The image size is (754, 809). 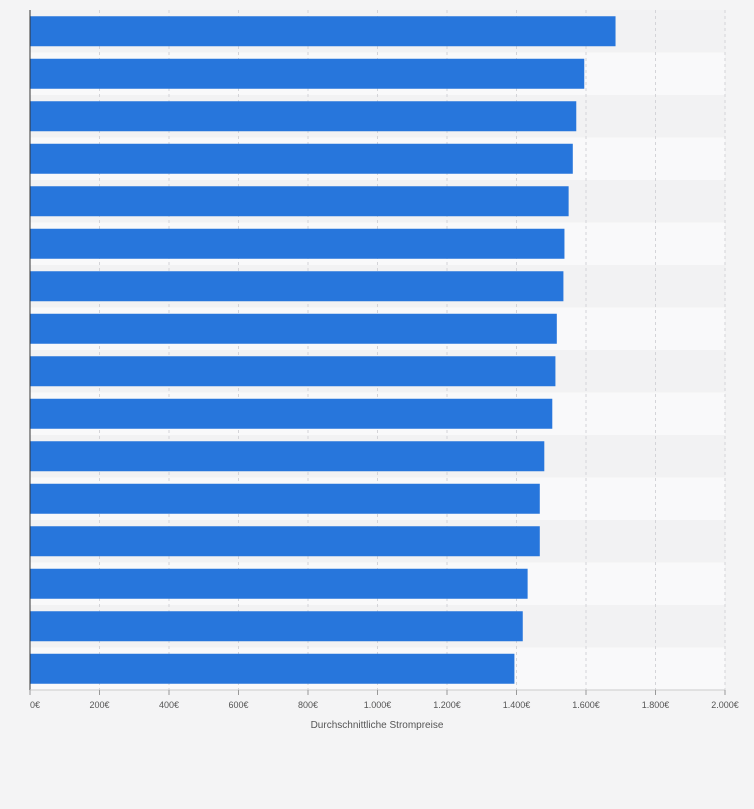 What do you see at coordinates (169, 705) in the screenshot?
I see `x-tick-label: 400€` at bounding box center [169, 705].